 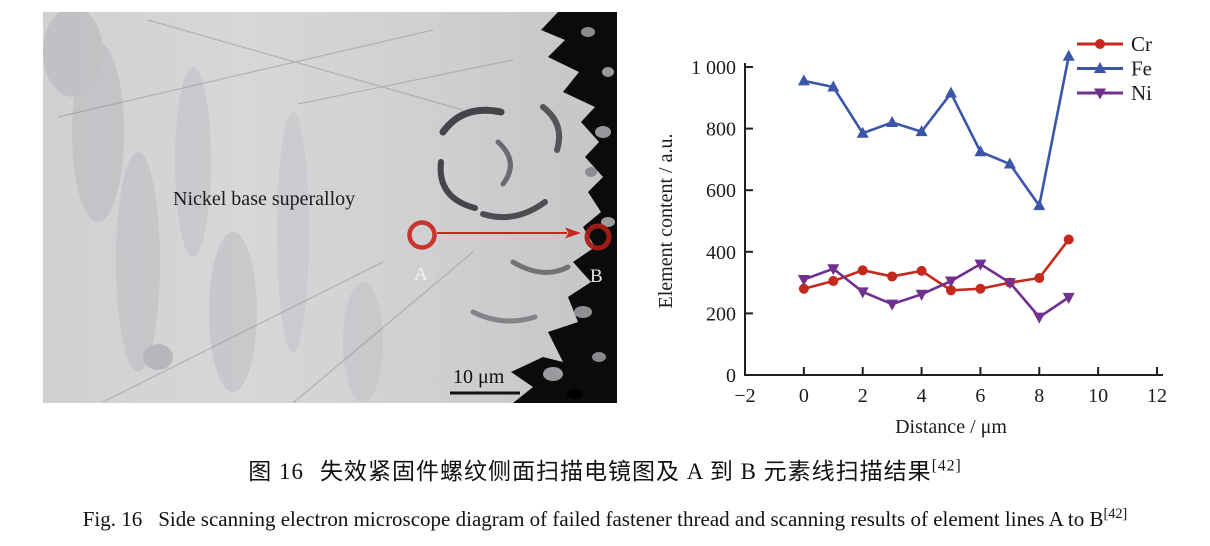 I want to click on caption-chinese-text: 失效紧固件螺纹侧面扫描电镜图及 A 到 B 元素线扫描结果, so click(x=626, y=471).